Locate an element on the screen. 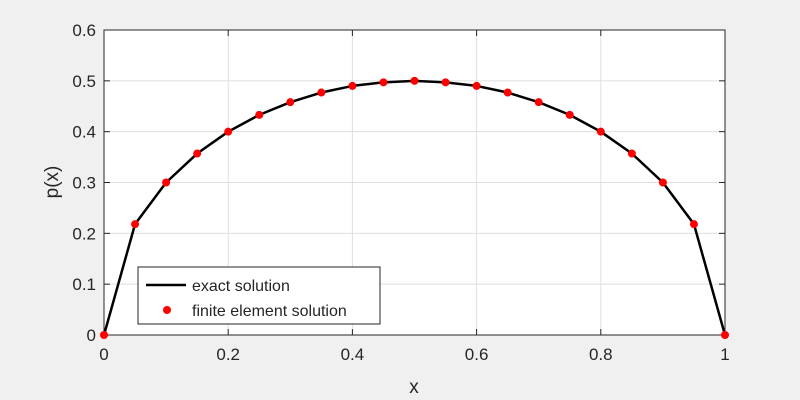  y-tick-label: 0 is located at coordinates (91, 335).